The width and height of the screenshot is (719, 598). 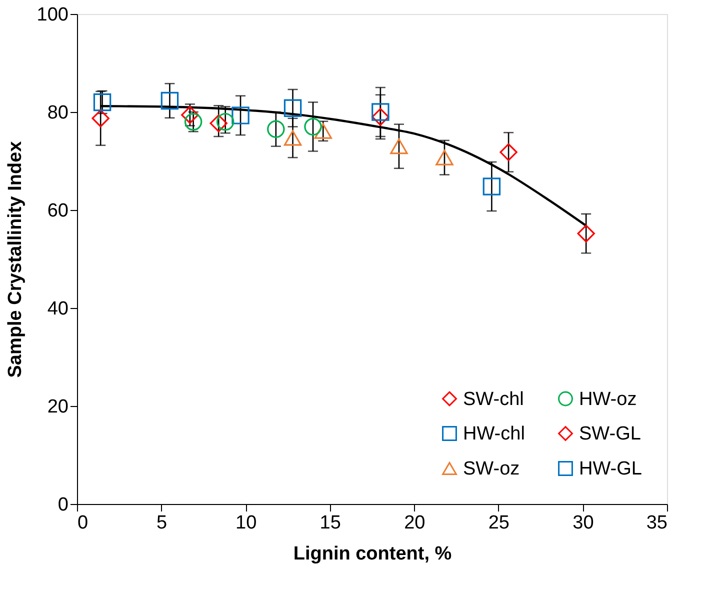 What do you see at coordinates (15, 259) in the screenshot?
I see `y-axis-title: Sample Crystallinity Index` at bounding box center [15, 259].